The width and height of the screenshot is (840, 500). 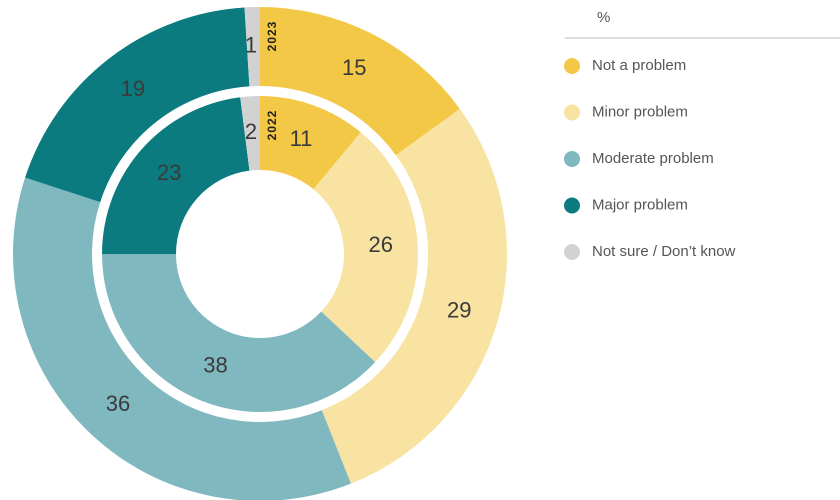 What do you see at coordinates (118, 403) in the screenshot?
I see `data-label: 36` at bounding box center [118, 403].